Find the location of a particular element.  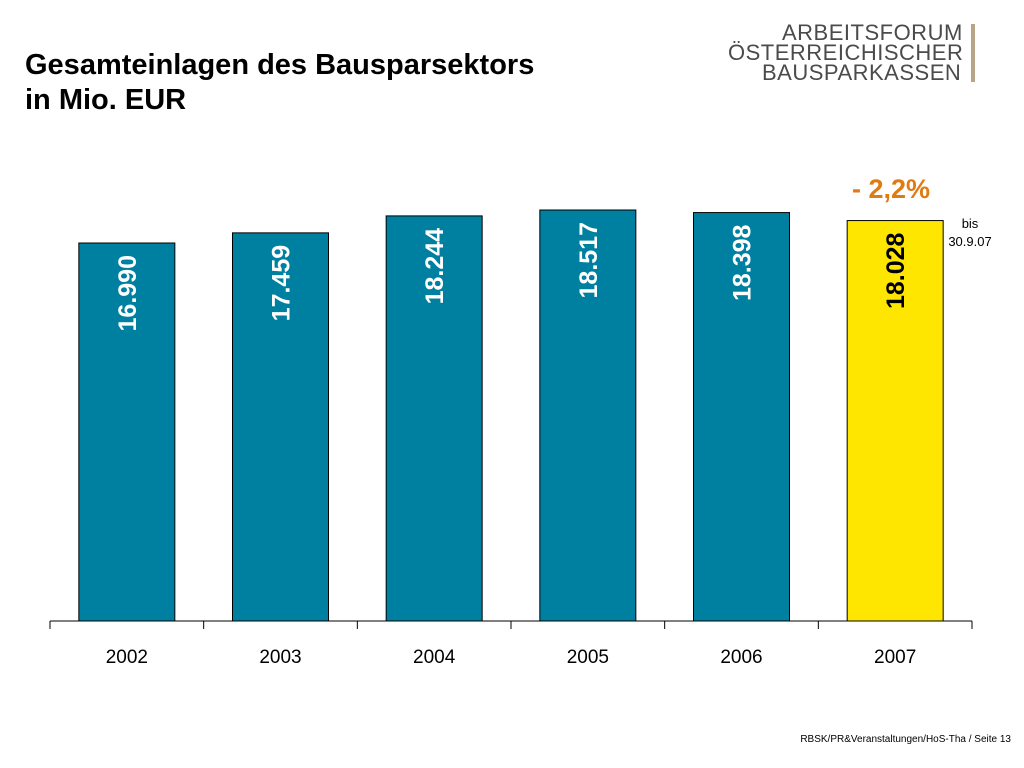

bar-2005 is located at coordinates (588, 415).